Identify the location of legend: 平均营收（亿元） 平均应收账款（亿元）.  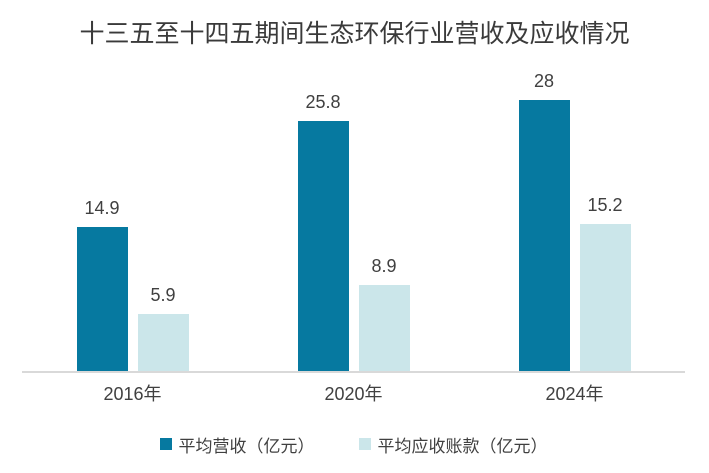
(353, 444).